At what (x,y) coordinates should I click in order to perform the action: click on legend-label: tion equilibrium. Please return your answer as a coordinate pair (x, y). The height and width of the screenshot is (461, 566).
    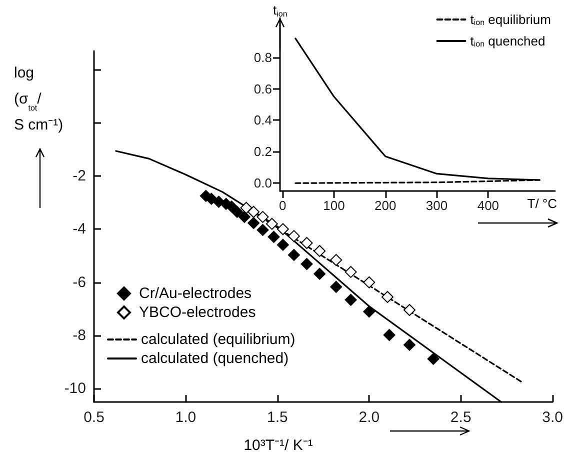
    Looking at the image, I should click on (511, 19).